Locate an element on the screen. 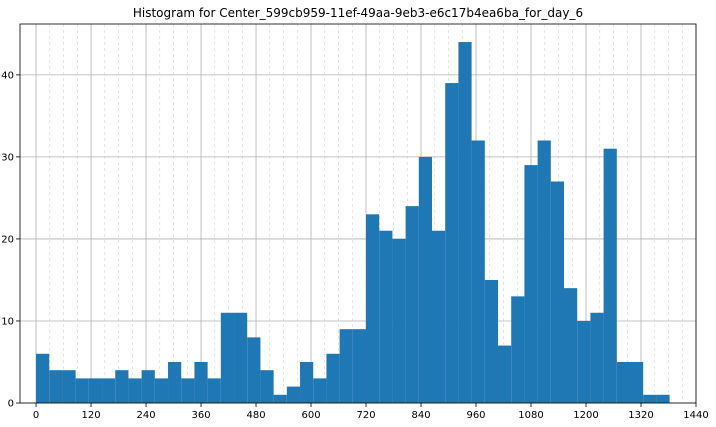  x-tick-label: 720 is located at coordinates (365, 415).